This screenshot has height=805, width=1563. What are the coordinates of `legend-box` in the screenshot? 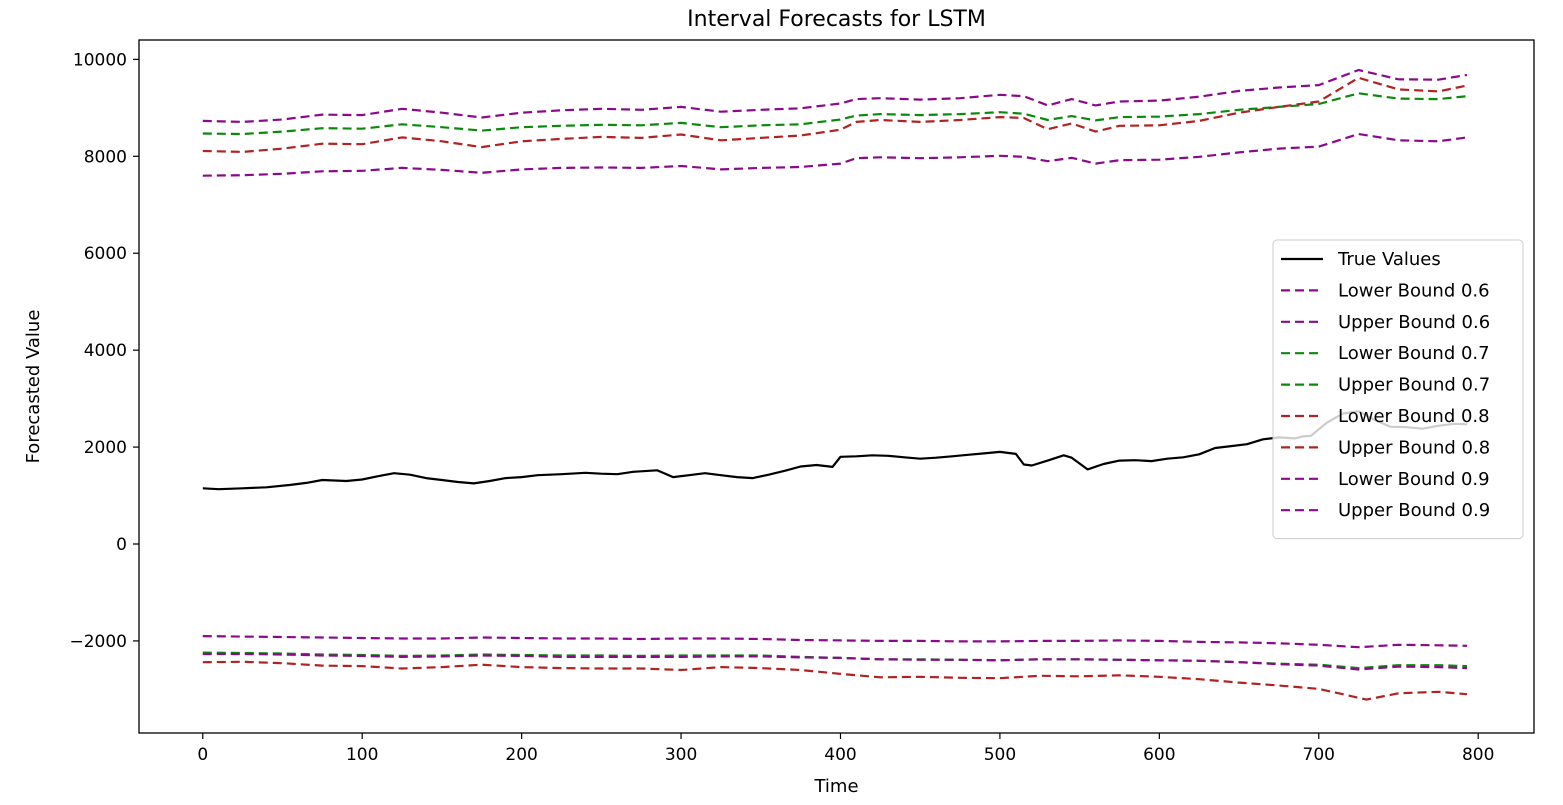 It's located at (1398, 389).